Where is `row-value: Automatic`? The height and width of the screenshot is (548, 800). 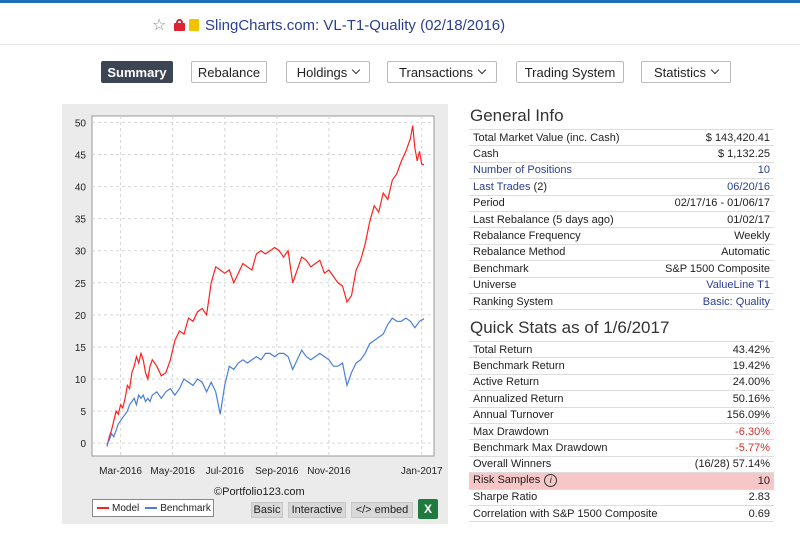 row-value: Automatic is located at coordinates (709, 252).